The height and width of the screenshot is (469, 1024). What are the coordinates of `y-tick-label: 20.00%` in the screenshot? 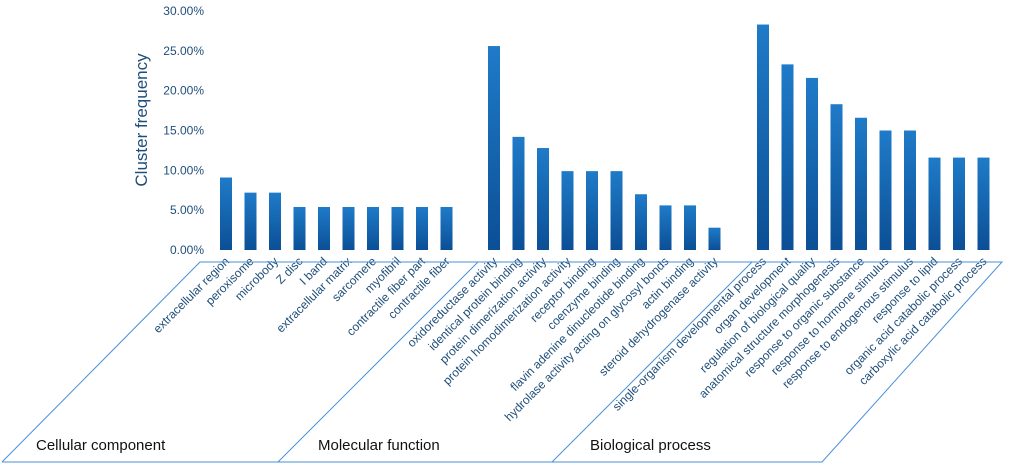 It's located at (183, 91).